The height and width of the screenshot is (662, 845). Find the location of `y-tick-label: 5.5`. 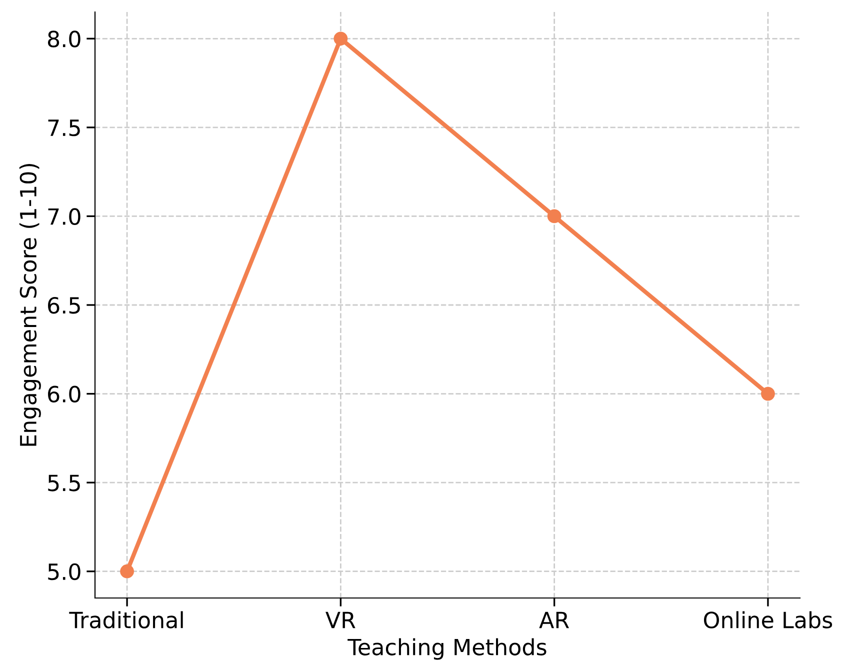

y-tick-label: 5.5 is located at coordinates (64, 483).